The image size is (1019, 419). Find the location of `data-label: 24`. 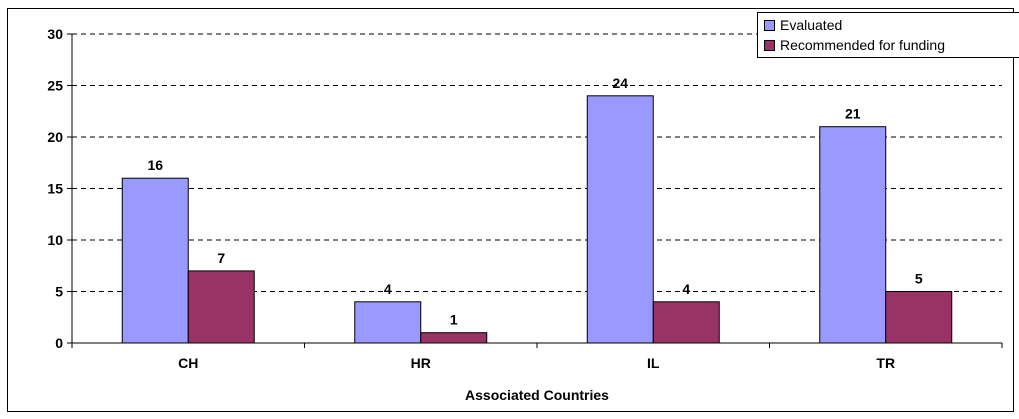

data-label: 24 is located at coordinates (620, 83).